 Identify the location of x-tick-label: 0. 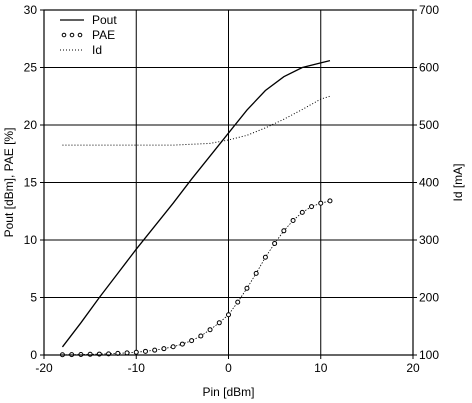
(228, 368).